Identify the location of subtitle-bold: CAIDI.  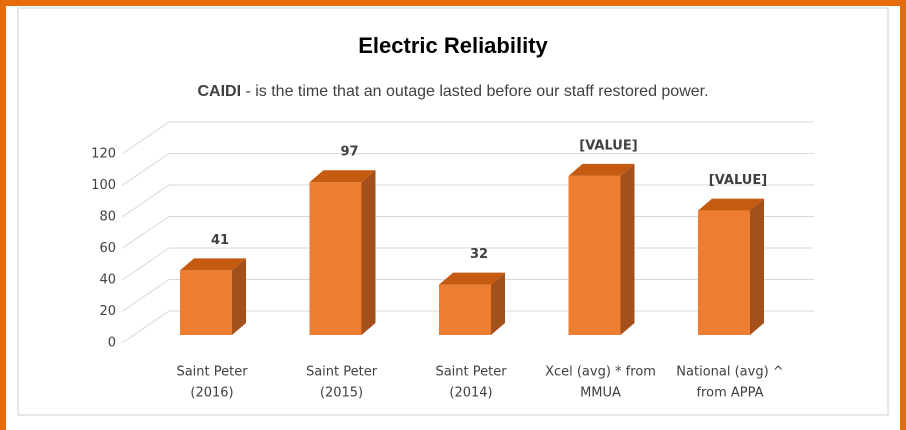
(219, 91).